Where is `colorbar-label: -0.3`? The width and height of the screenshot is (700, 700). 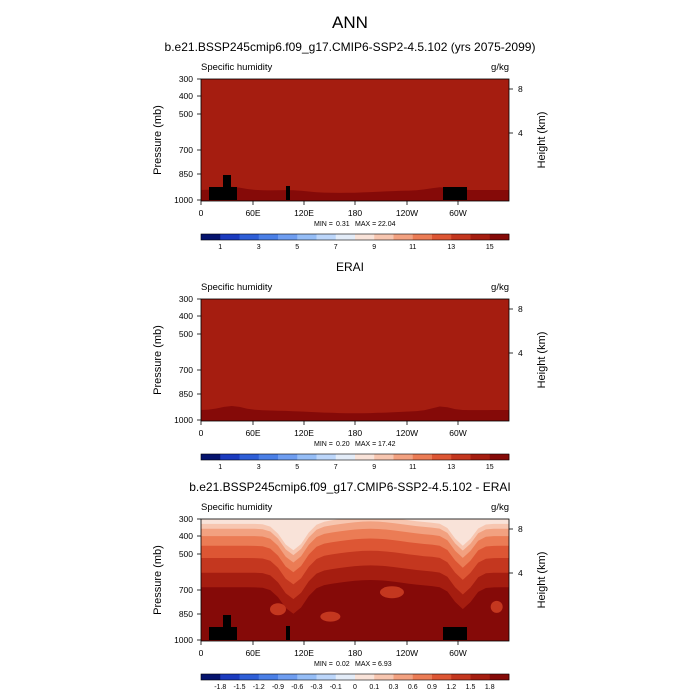
colorbar-label: -0.3 is located at coordinates (316, 687).